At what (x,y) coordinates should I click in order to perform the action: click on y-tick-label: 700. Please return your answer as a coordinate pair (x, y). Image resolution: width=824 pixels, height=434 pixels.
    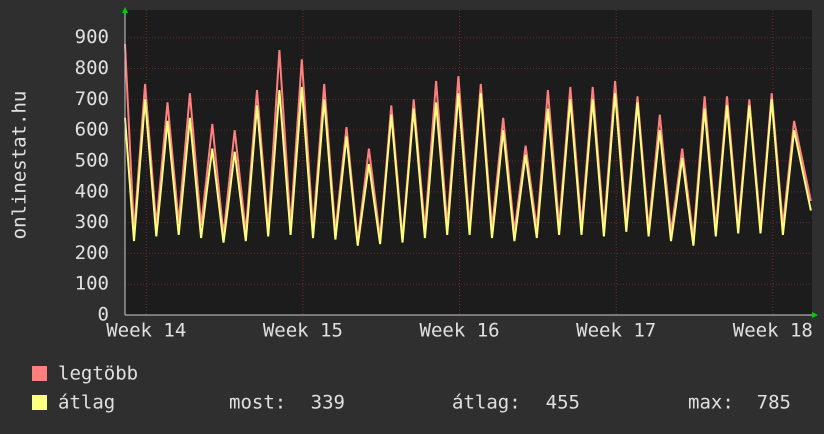
    Looking at the image, I should click on (92, 99).